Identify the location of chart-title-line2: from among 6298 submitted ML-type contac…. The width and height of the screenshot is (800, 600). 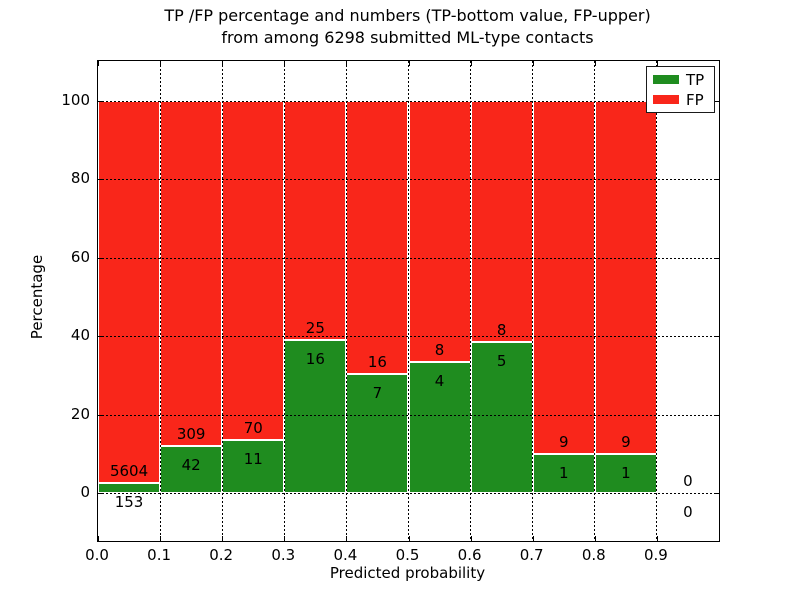
(407, 37).